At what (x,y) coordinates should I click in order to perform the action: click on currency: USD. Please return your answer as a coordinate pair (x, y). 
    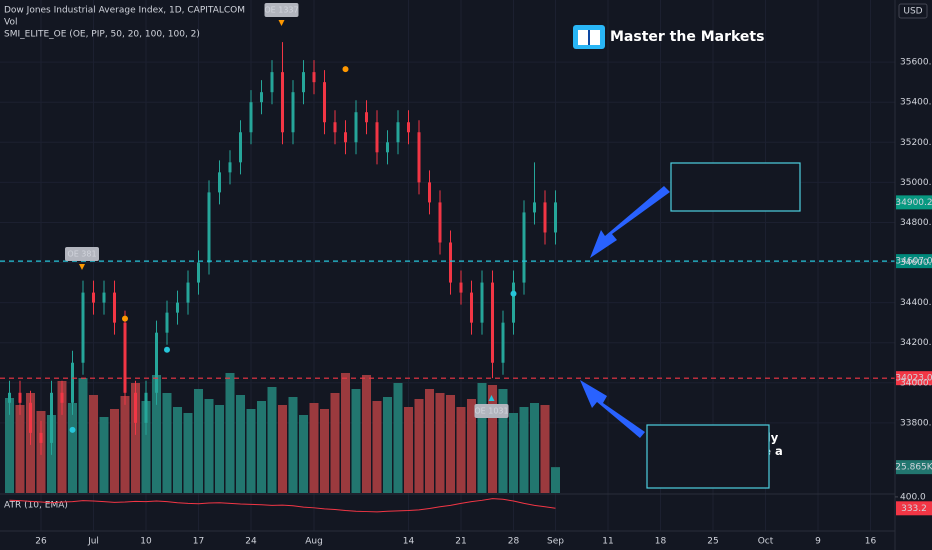
    Looking at the image, I should click on (912, 12).